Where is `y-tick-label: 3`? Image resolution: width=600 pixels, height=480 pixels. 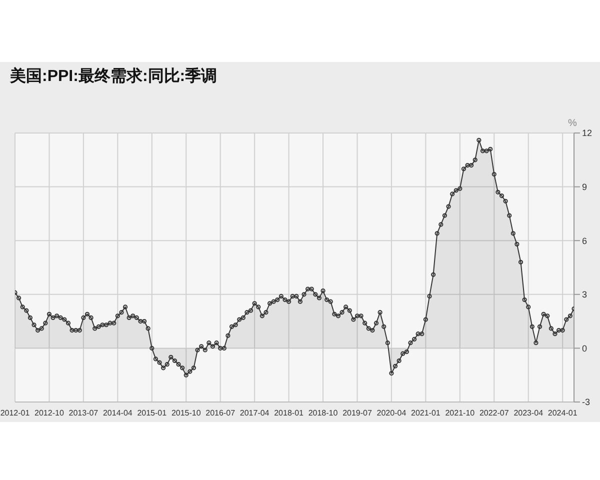
y-tick-label: 3 is located at coordinates (585, 295).